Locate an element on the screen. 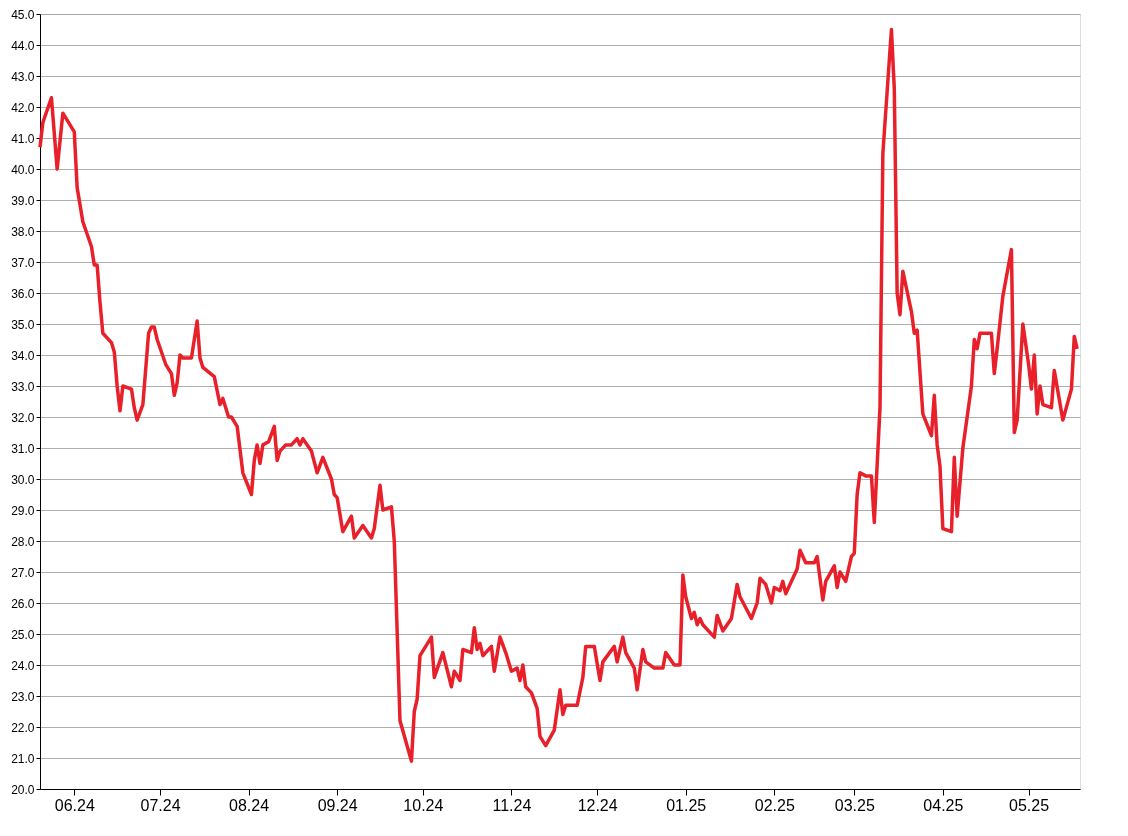 The width and height of the screenshot is (1128, 836). x-tick-label: 05.25 is located at coordinates (1029, 805).